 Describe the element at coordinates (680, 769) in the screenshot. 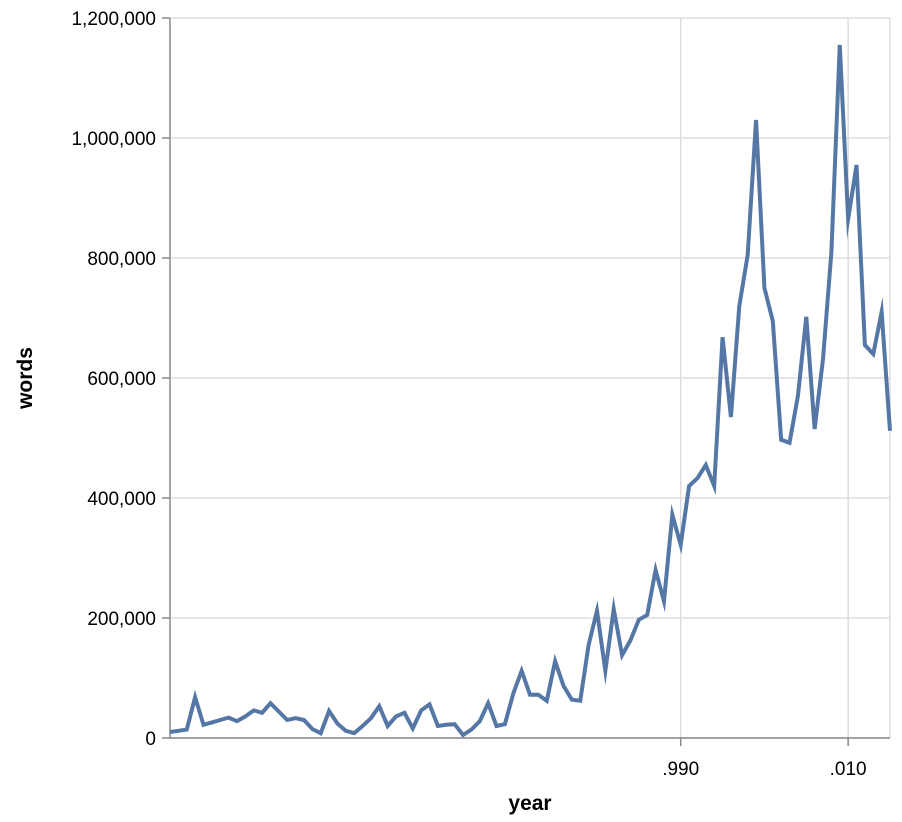

I see `x-tick-label: .990` at that location.